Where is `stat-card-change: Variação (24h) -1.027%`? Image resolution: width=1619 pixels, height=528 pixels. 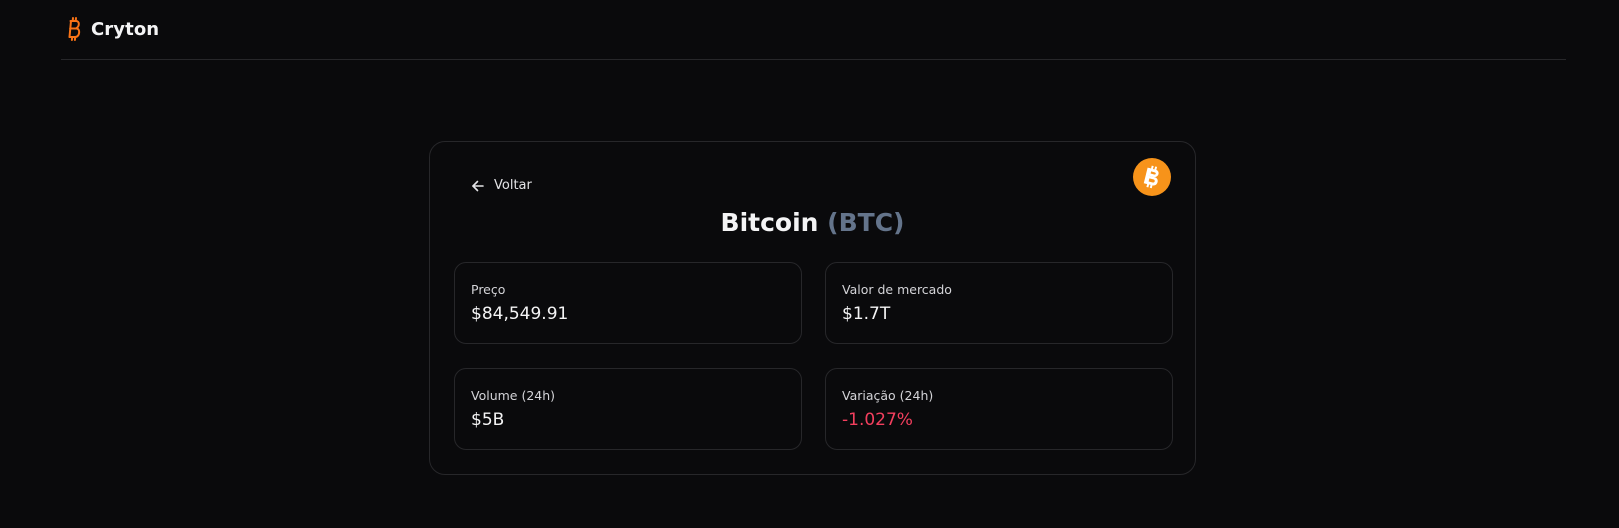
stat-card-change: Variação (24h) -1.027% is located at coordinates (999, 409).